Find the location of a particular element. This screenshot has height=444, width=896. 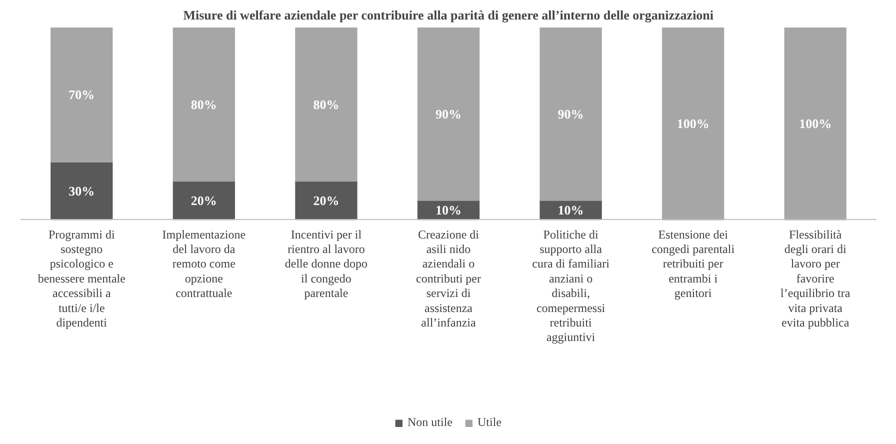

x-tick-label: Estensione dei congedi parentali retribuiti per entrambi i genitori is located at coordinates (694, 263).